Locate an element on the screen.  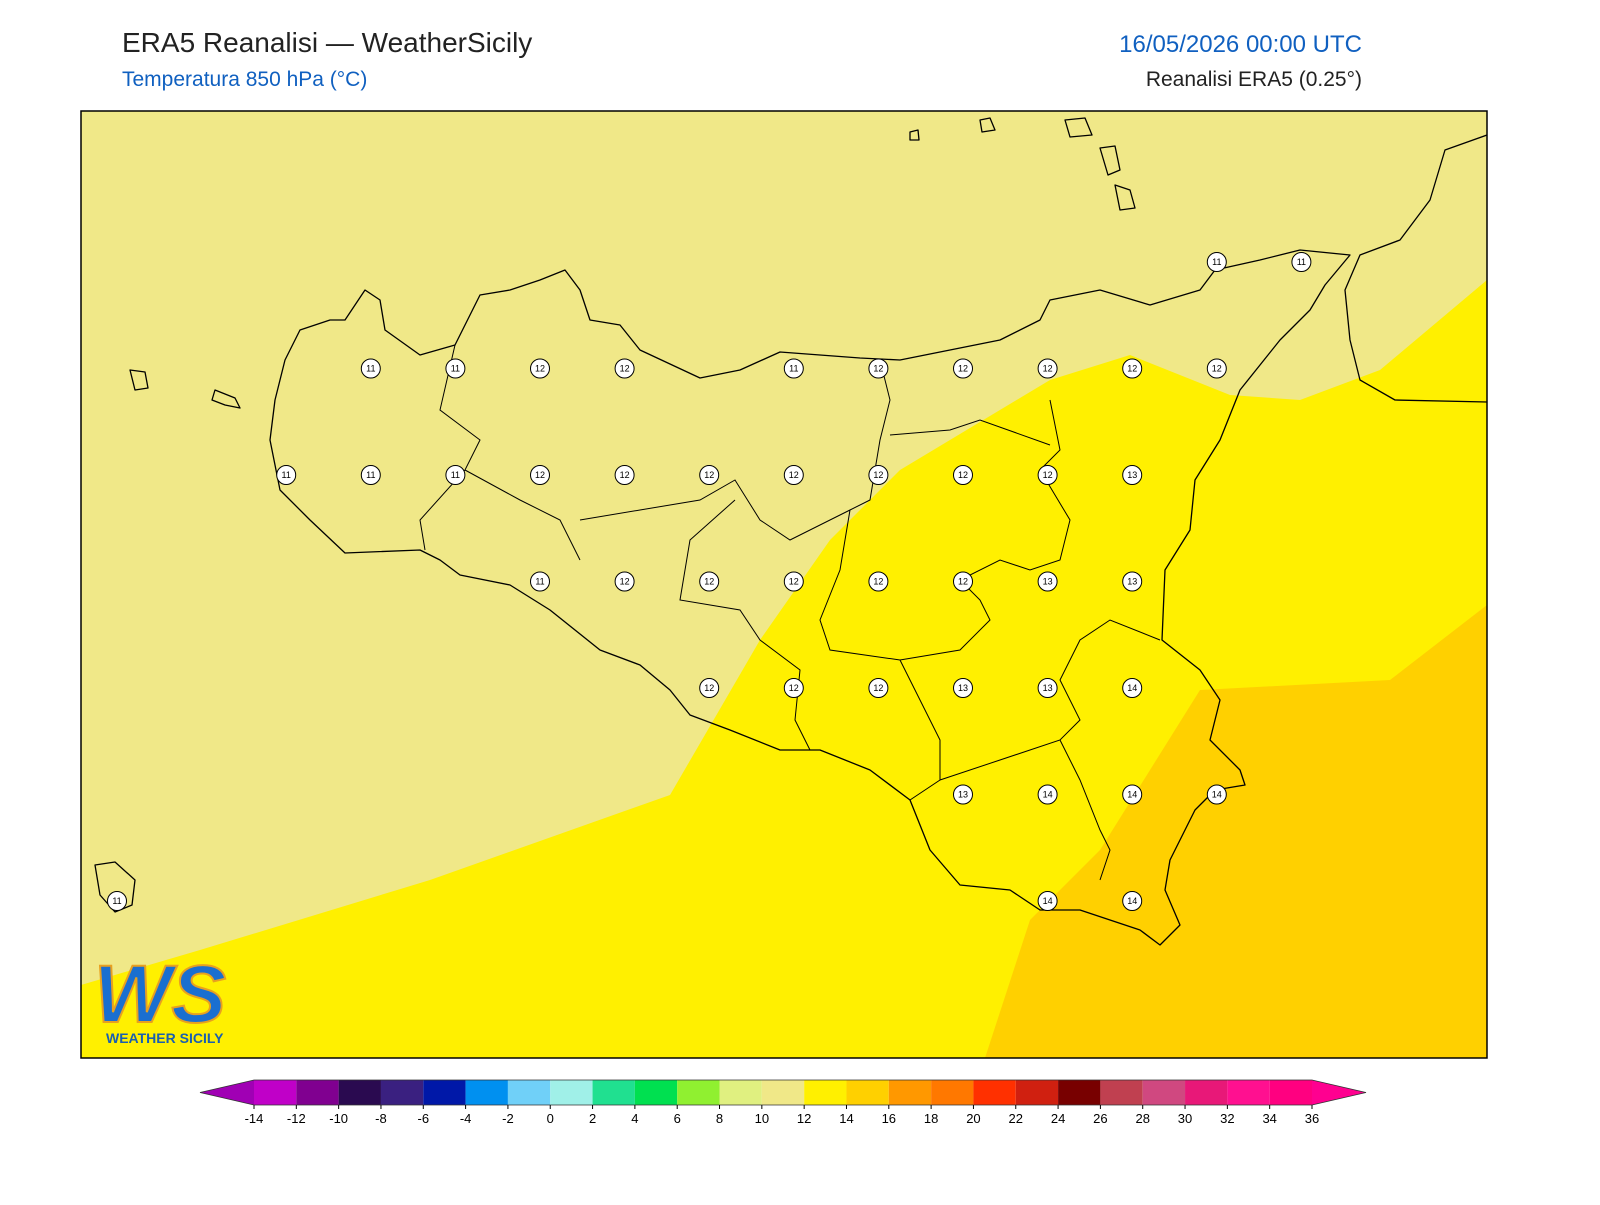
colorbar-tick-label: 18 is located at coordinates (931, 1118).